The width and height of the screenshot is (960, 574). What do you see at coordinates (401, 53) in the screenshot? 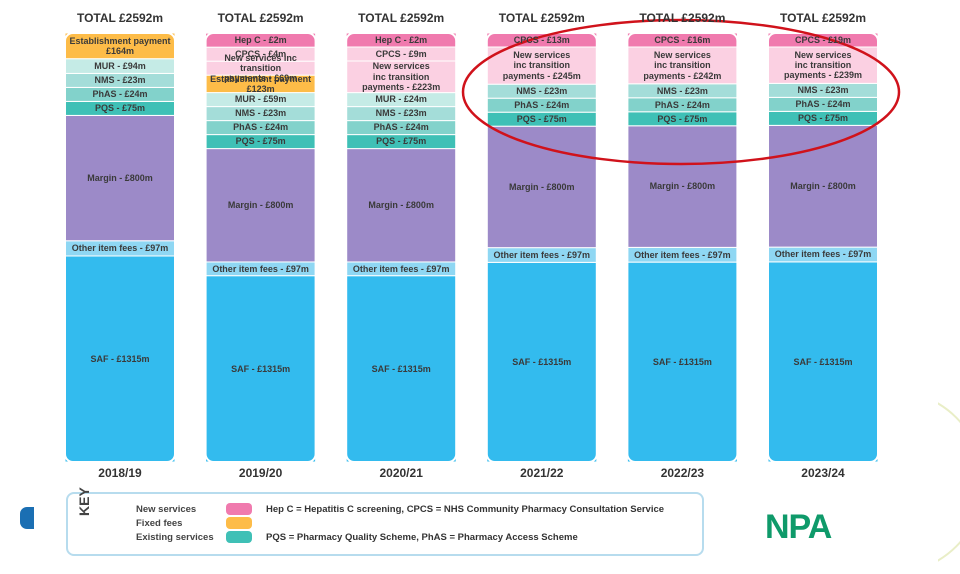
I see `segment-label: CPCS - £9m` at bounding box center [401, 53].